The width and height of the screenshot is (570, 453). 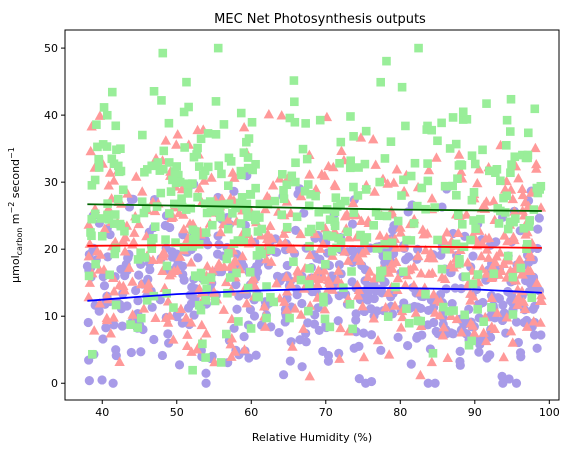 I want to click on y-axis: 0 10 20 30 40 50, so click(x=54, y=216).